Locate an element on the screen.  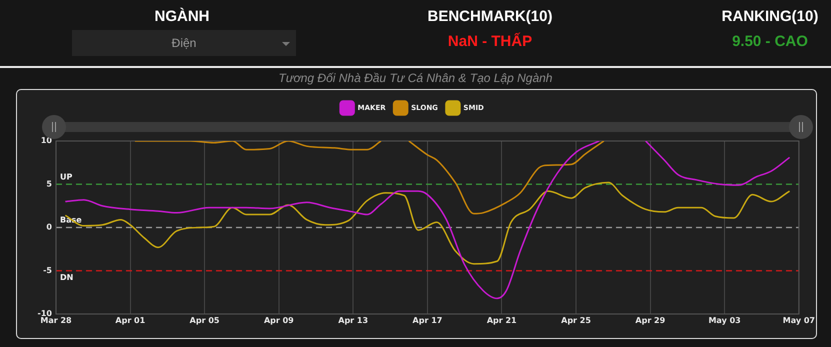
text: RANKING(10) is located at coordinates (770, 16).